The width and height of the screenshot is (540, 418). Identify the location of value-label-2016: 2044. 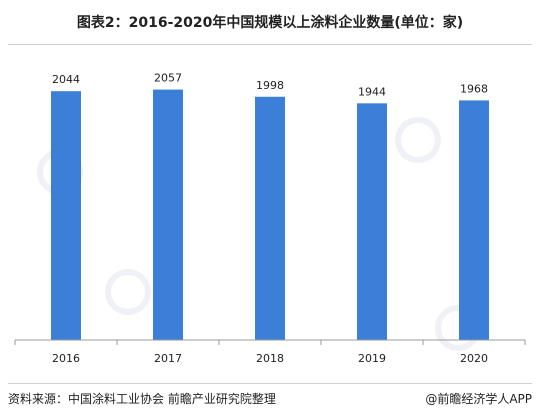
(66, 79).